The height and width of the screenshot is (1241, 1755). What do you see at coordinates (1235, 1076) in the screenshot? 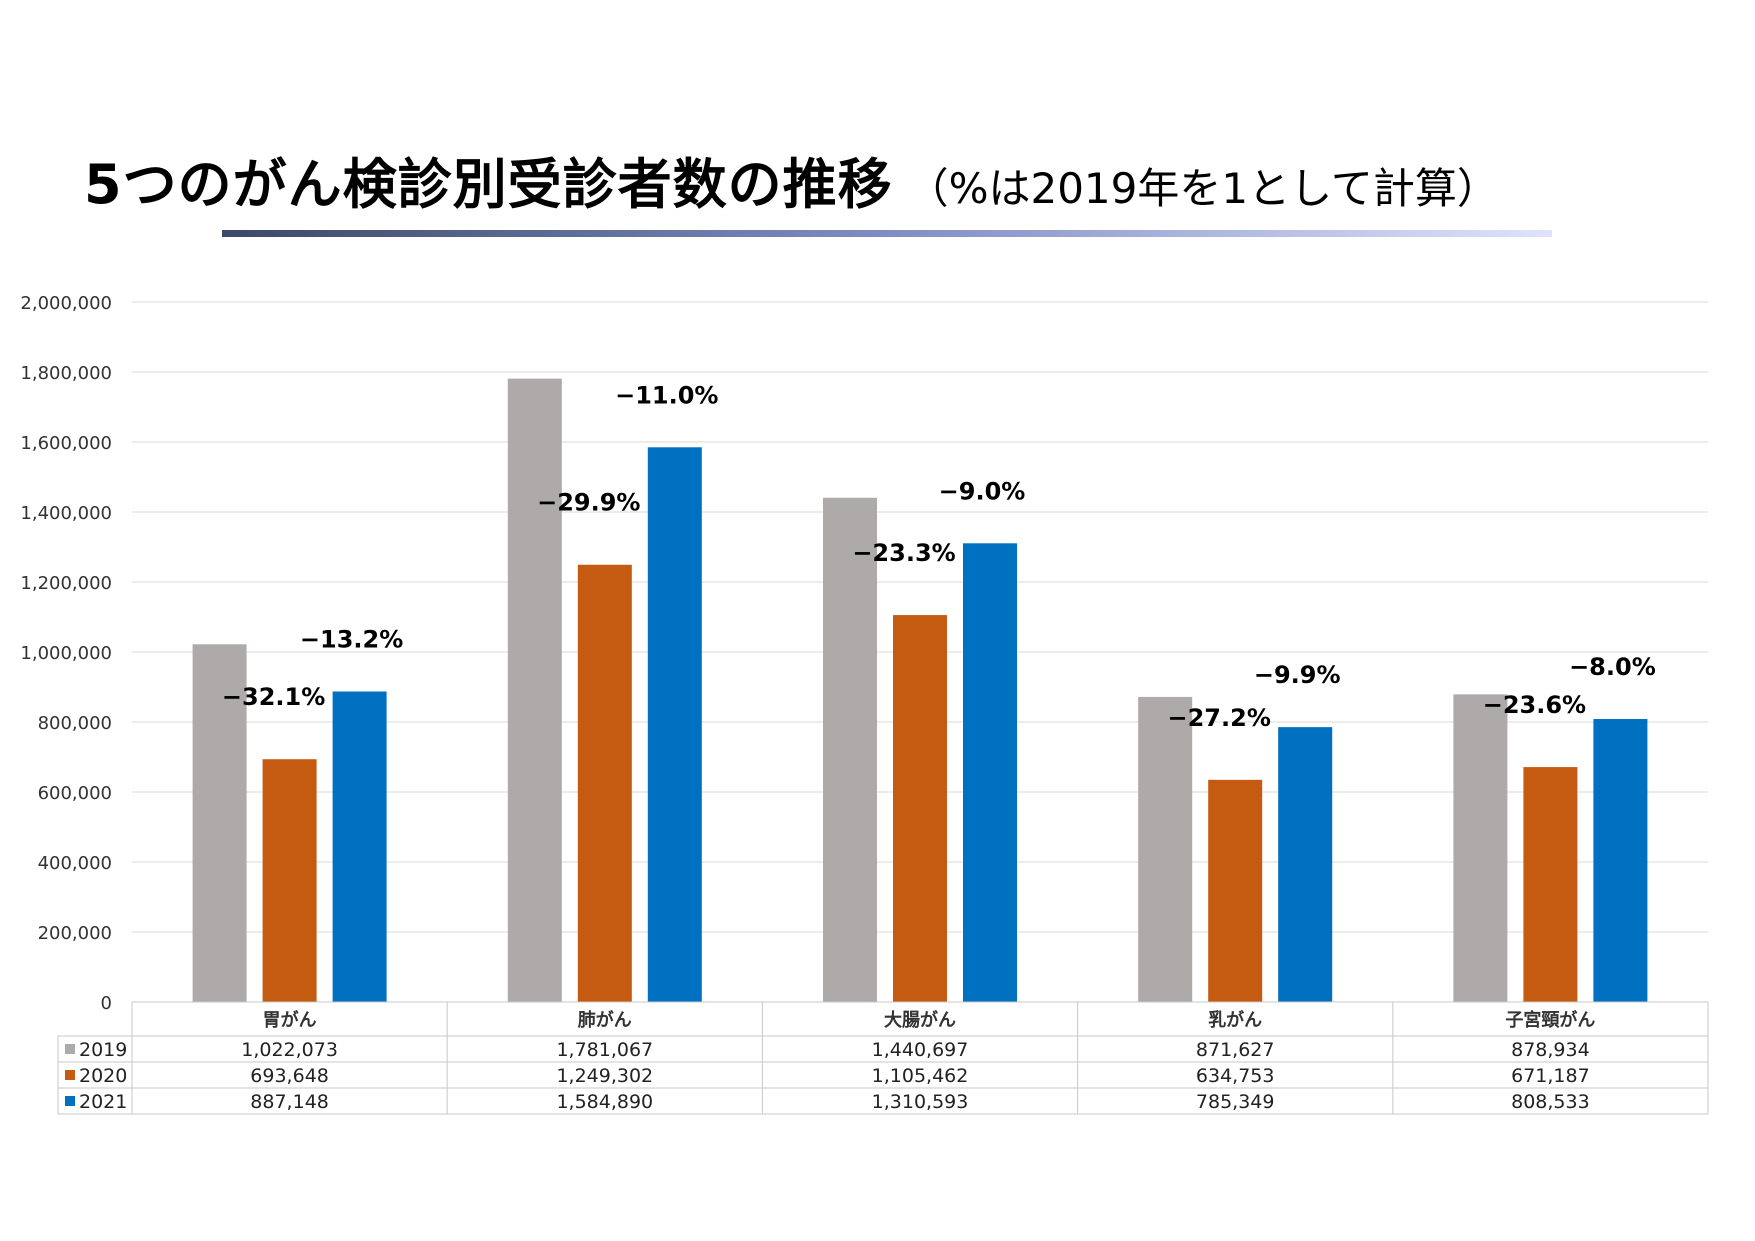
I see `table-cell: 634,753` at bounding box center [1235, 1076].